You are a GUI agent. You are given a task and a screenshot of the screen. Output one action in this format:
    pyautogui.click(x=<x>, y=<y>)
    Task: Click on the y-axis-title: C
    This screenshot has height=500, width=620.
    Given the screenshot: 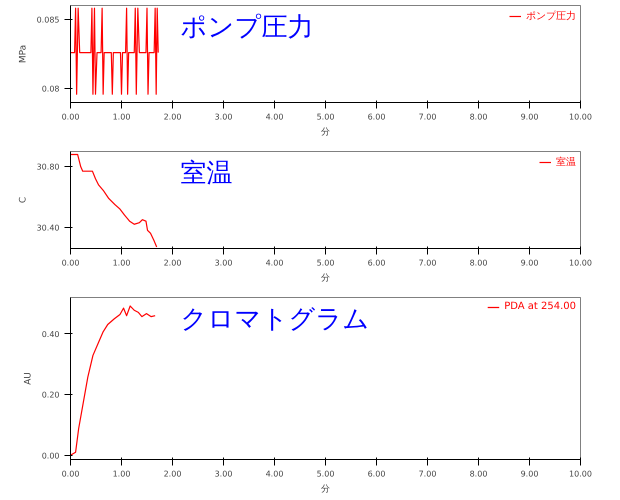 What is the action you would take?
    pyautogui.click(x=23, y=200)
    